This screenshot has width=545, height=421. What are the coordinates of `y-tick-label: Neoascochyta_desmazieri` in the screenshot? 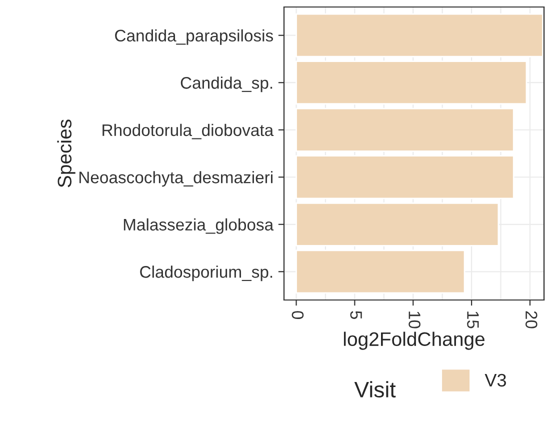 It's located at (175, 179).